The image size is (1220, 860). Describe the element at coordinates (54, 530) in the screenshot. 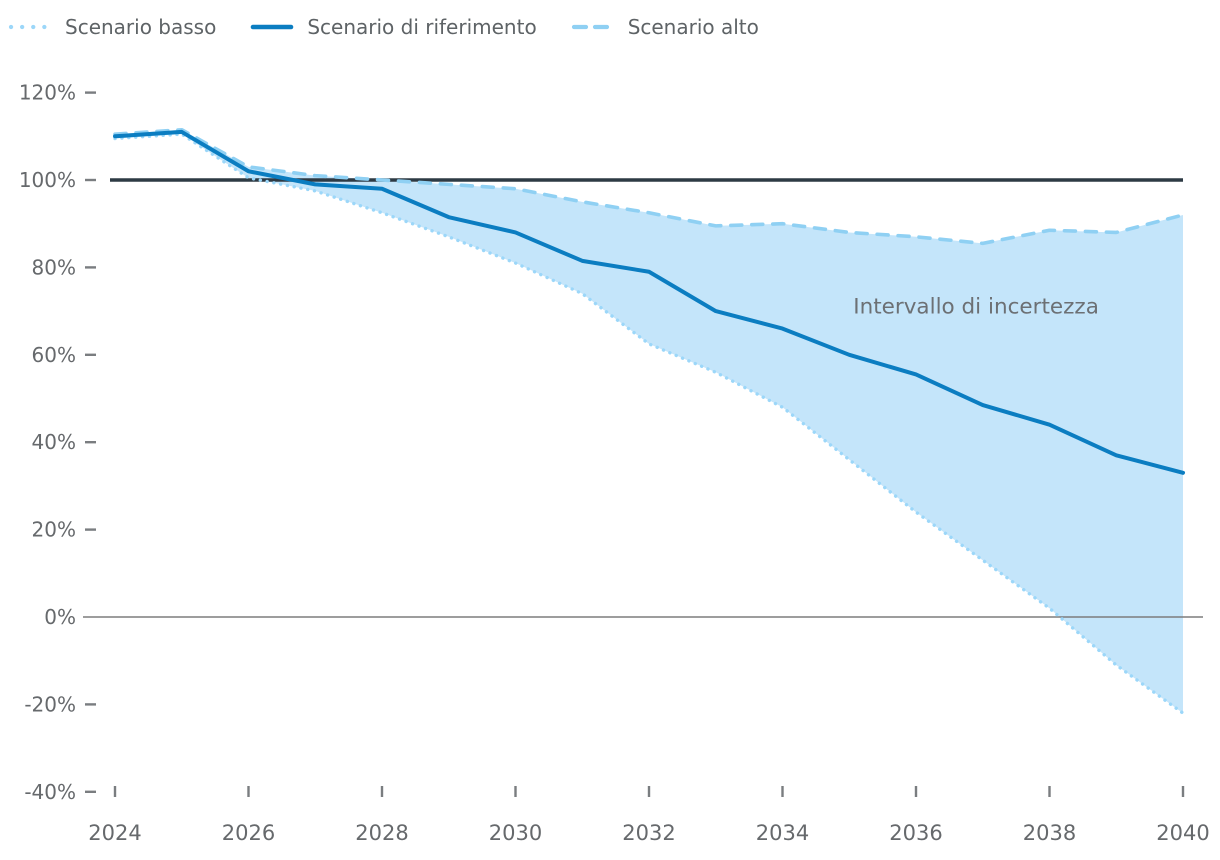

I see `y-tick-label: 20%` at that location.